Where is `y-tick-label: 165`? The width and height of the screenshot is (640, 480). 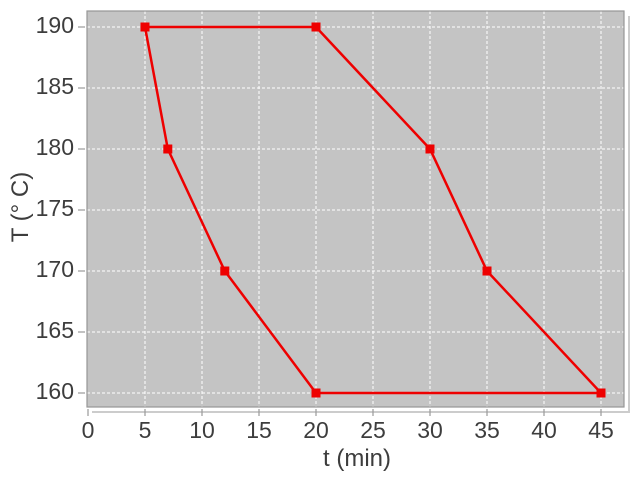 y-tick-label: 165 is located at coordinates (55, 330).